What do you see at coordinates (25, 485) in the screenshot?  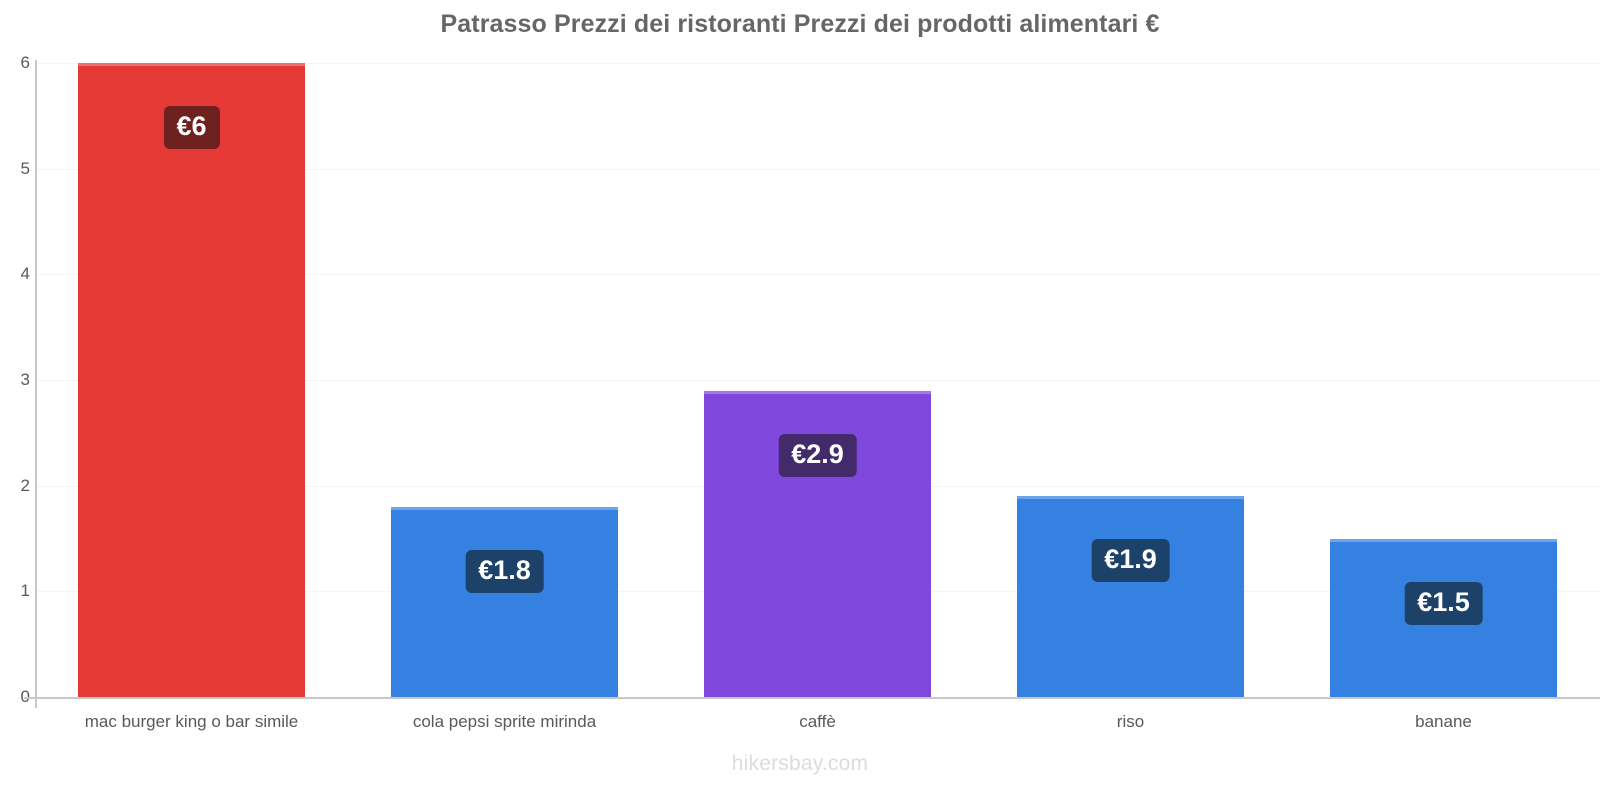 I see `y-axis-tick-label: 2` at bounding box center [25, 485].